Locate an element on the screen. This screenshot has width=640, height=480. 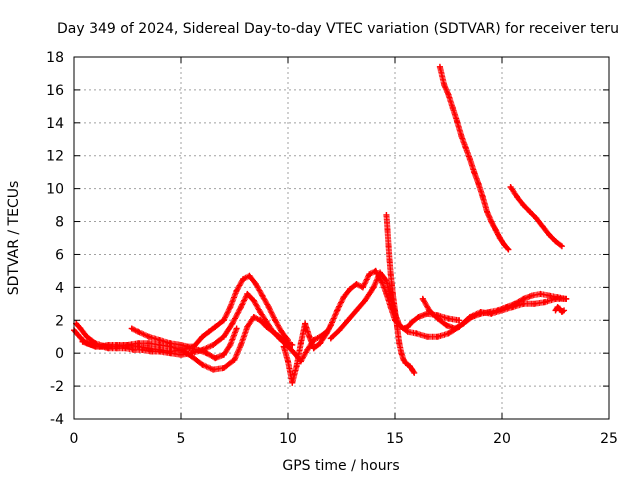
x-tick-label: 5 is located at coordinates (181, 439).